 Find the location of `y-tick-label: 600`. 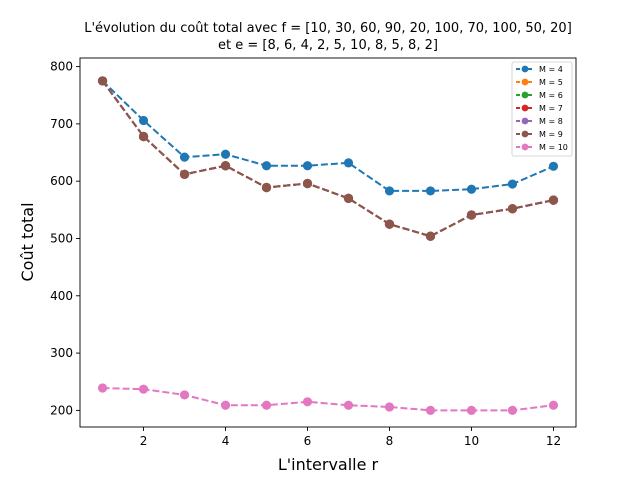

y-tick-label: 600 is located at coordinates (61, 181).